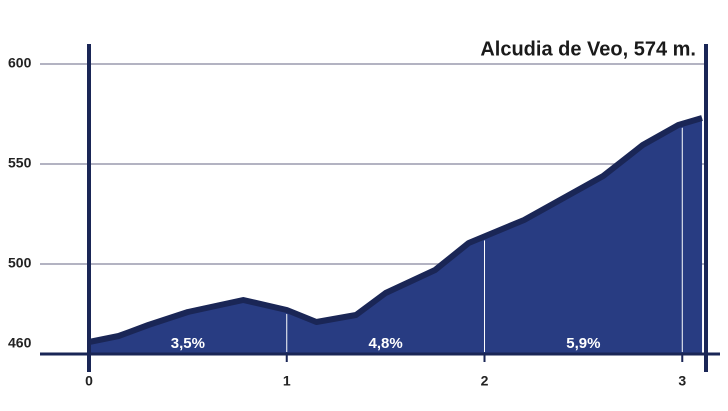 Image resolution: width=728 pixels, height=411 pixels. Describe the element at coordinates (20, 263) in the screenshot. I see `y-tick-label: 500` at that location.